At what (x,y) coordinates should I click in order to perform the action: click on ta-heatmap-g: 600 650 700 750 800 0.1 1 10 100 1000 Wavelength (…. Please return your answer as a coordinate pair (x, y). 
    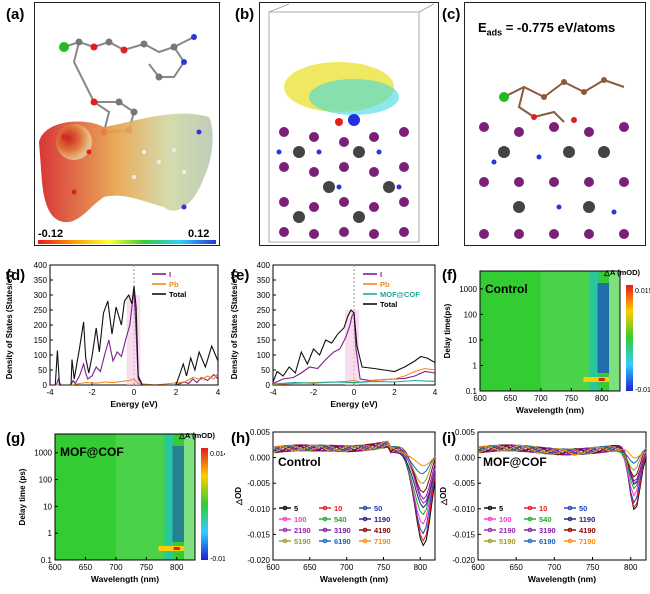
    Looking at the image, I should click on (121, 507).